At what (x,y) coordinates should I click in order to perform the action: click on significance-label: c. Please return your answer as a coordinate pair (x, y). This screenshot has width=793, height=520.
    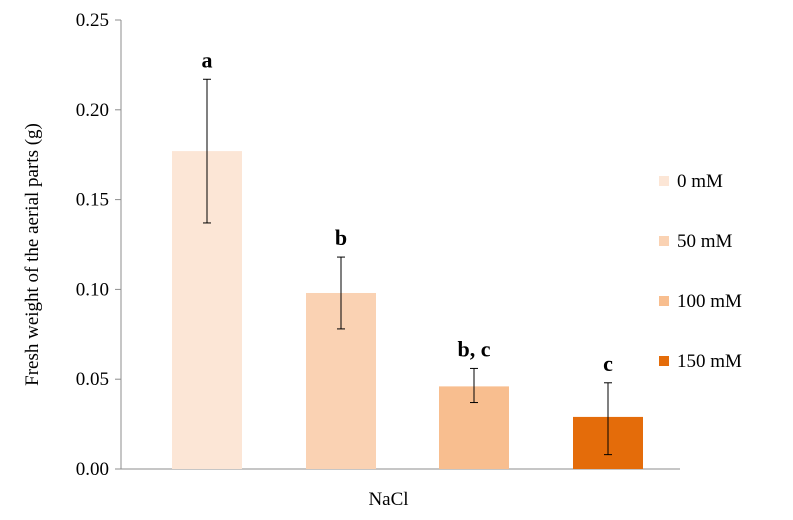
    Looking at the image, I should click on (608, 363).